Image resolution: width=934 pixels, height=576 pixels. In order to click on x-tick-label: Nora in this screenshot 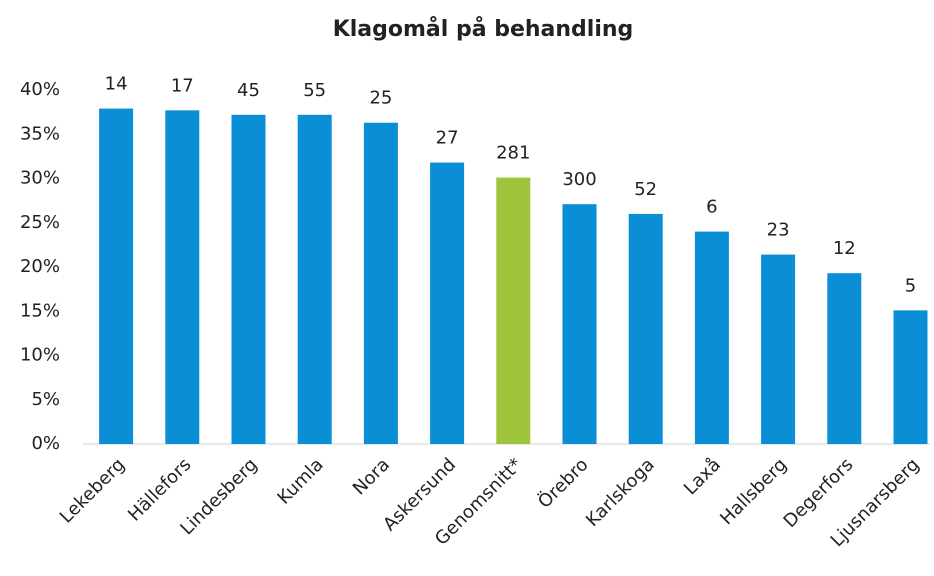, I will do `click(371, 476)`.